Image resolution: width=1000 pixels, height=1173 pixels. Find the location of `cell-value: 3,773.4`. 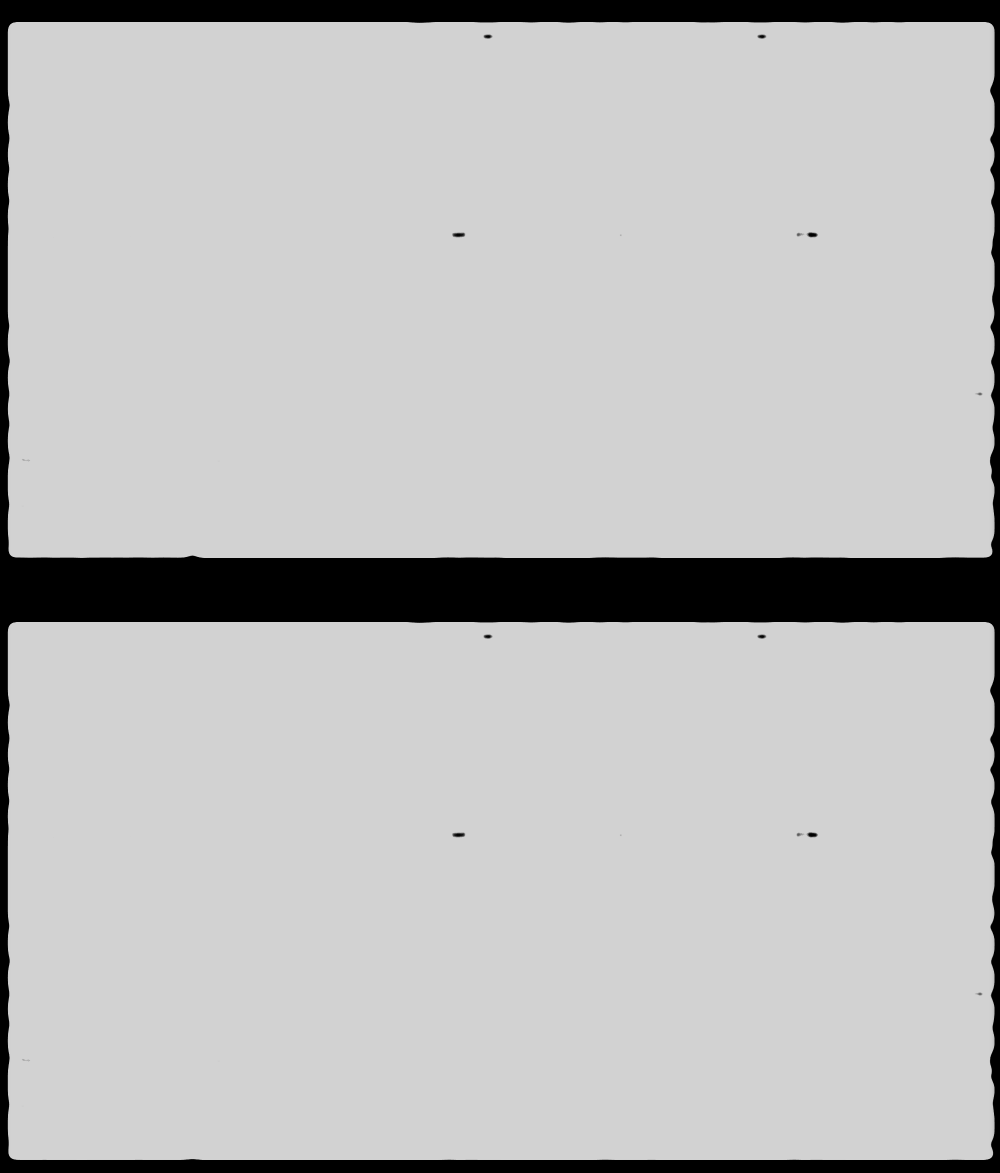

cell-value: 3,773.4 is located at coordinates (970, 202).